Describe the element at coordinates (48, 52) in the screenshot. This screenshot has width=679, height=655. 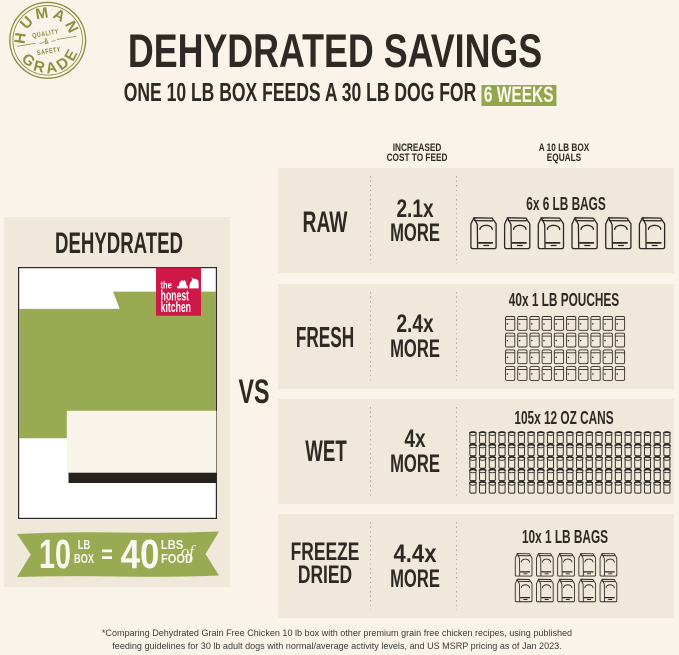
I see `svg-text: SAFETY` at that location.